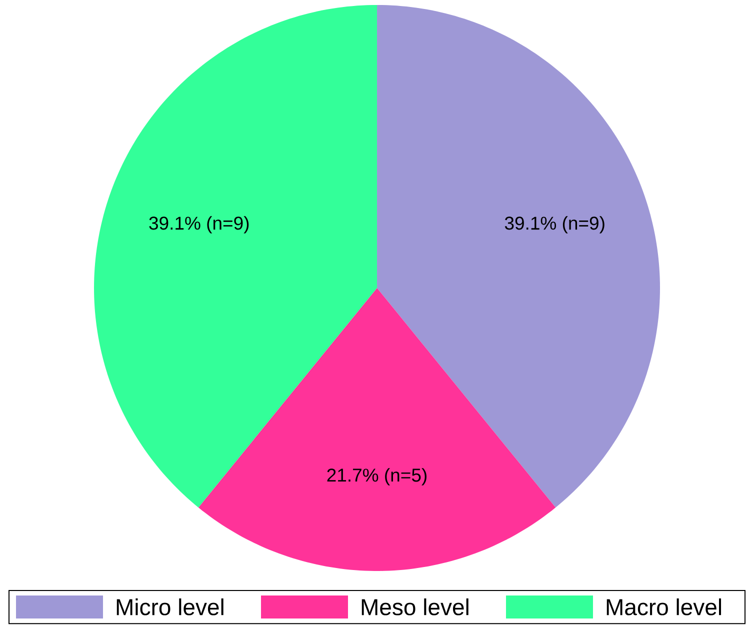  I want to click on legend-label: Micro level, so click(170, 607).